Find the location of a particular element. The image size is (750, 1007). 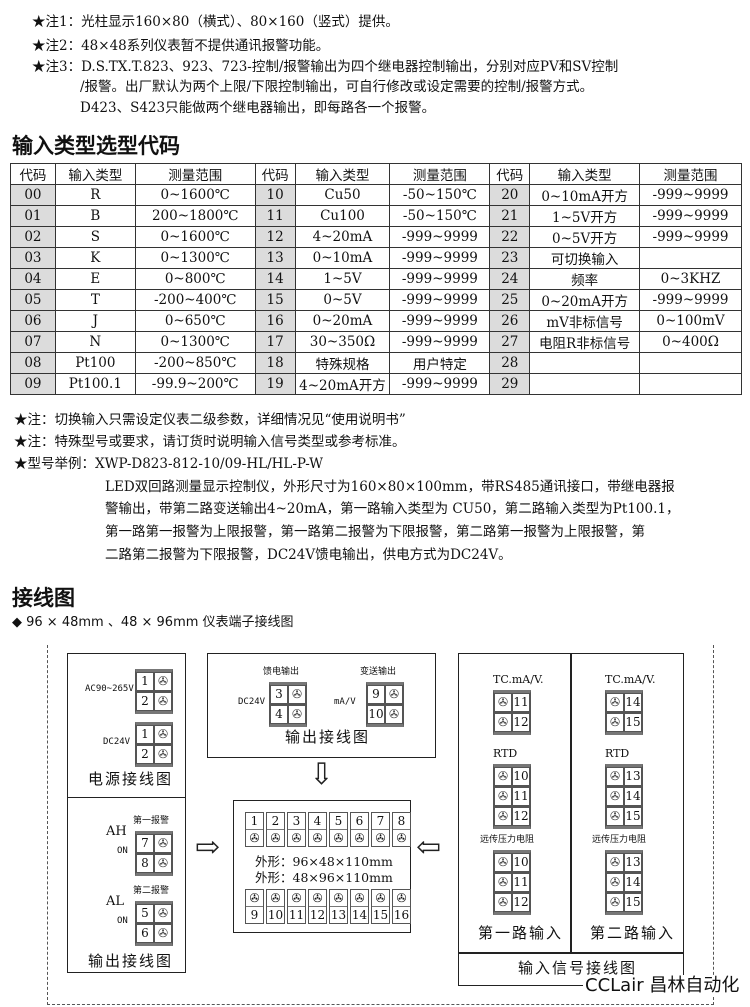

input-type-cell: 30~350Ω is located at coordinates (342, 342).